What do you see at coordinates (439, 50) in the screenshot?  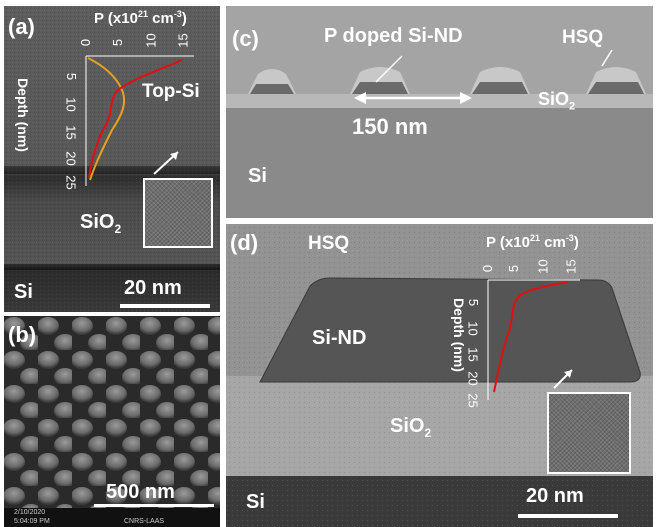 I see `panel-c-hsq-region` at bounding box center [439, 50].